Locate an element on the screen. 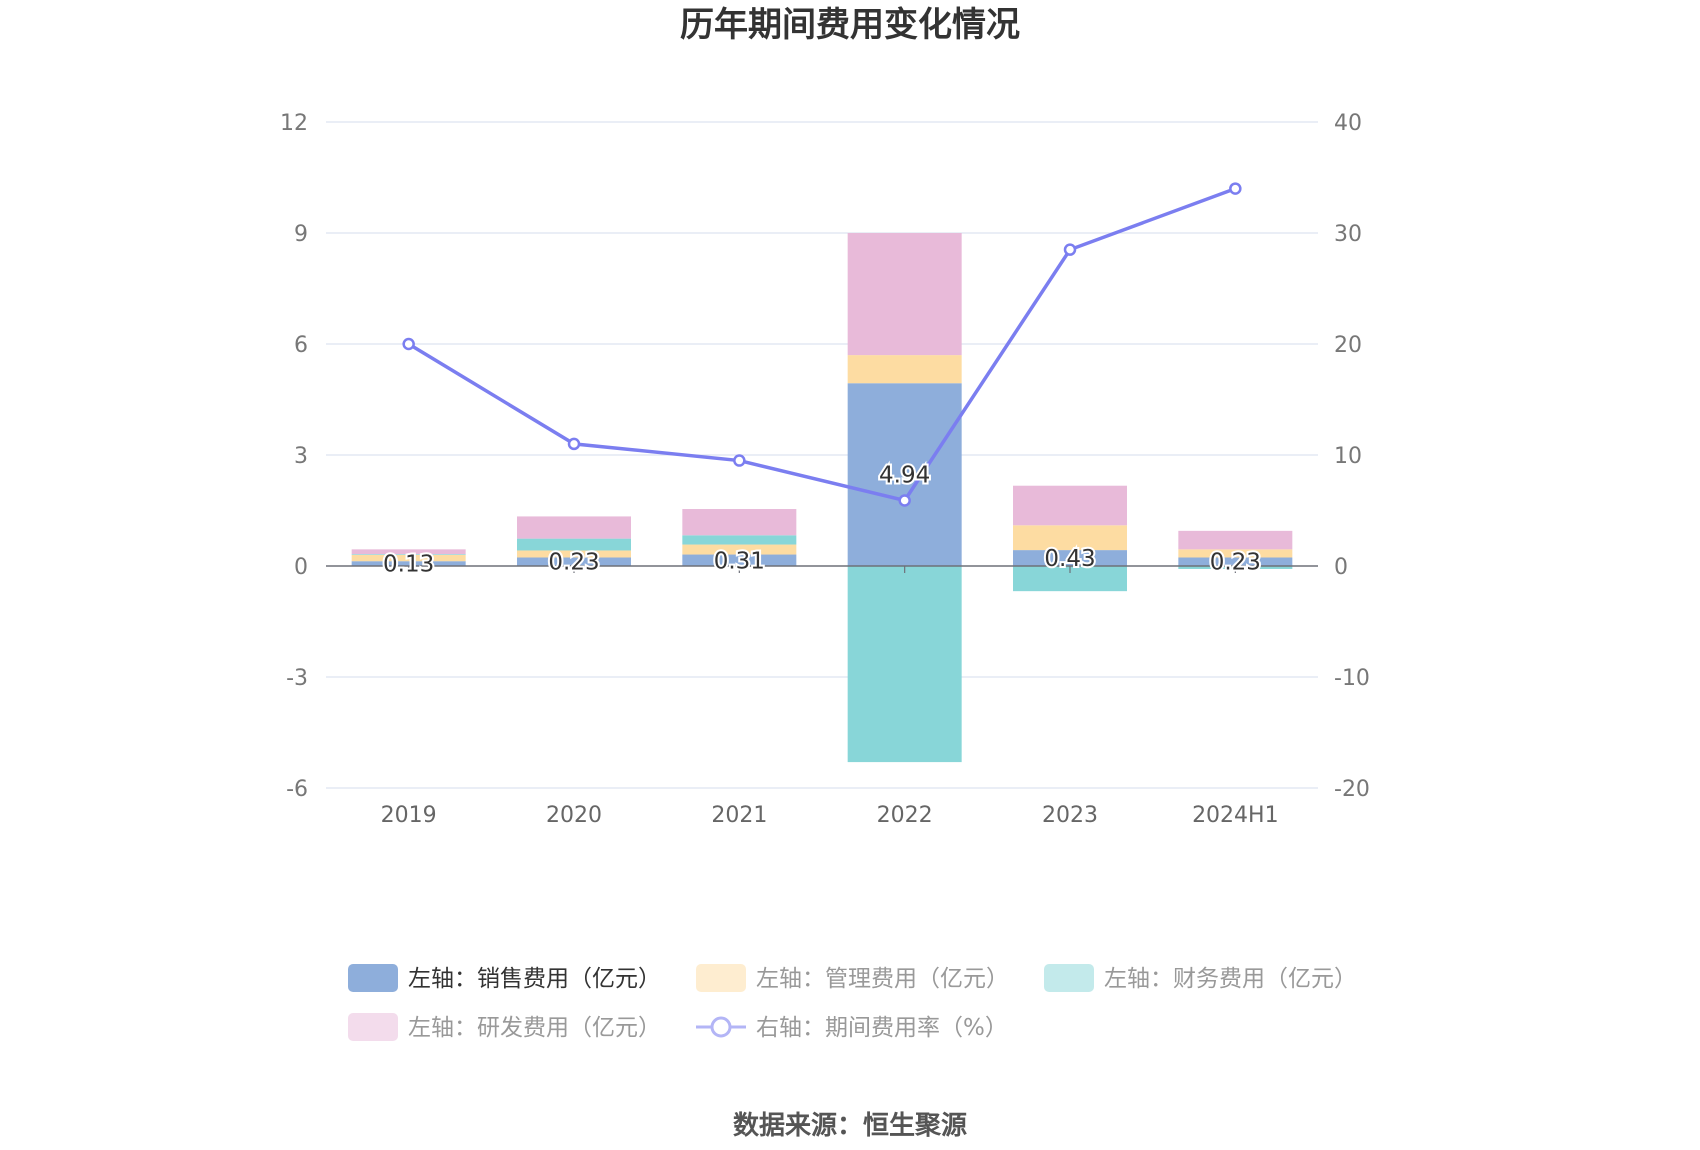 The height and width of the screenshot is (1150, 1700). x-axis-tick-label: 2020 is located at coordinates (574, 815).